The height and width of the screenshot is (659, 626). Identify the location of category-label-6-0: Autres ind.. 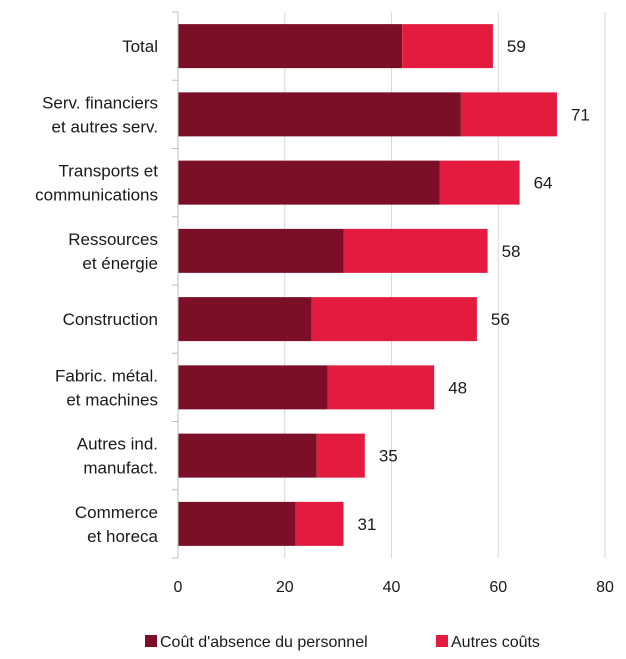
(117, 444).